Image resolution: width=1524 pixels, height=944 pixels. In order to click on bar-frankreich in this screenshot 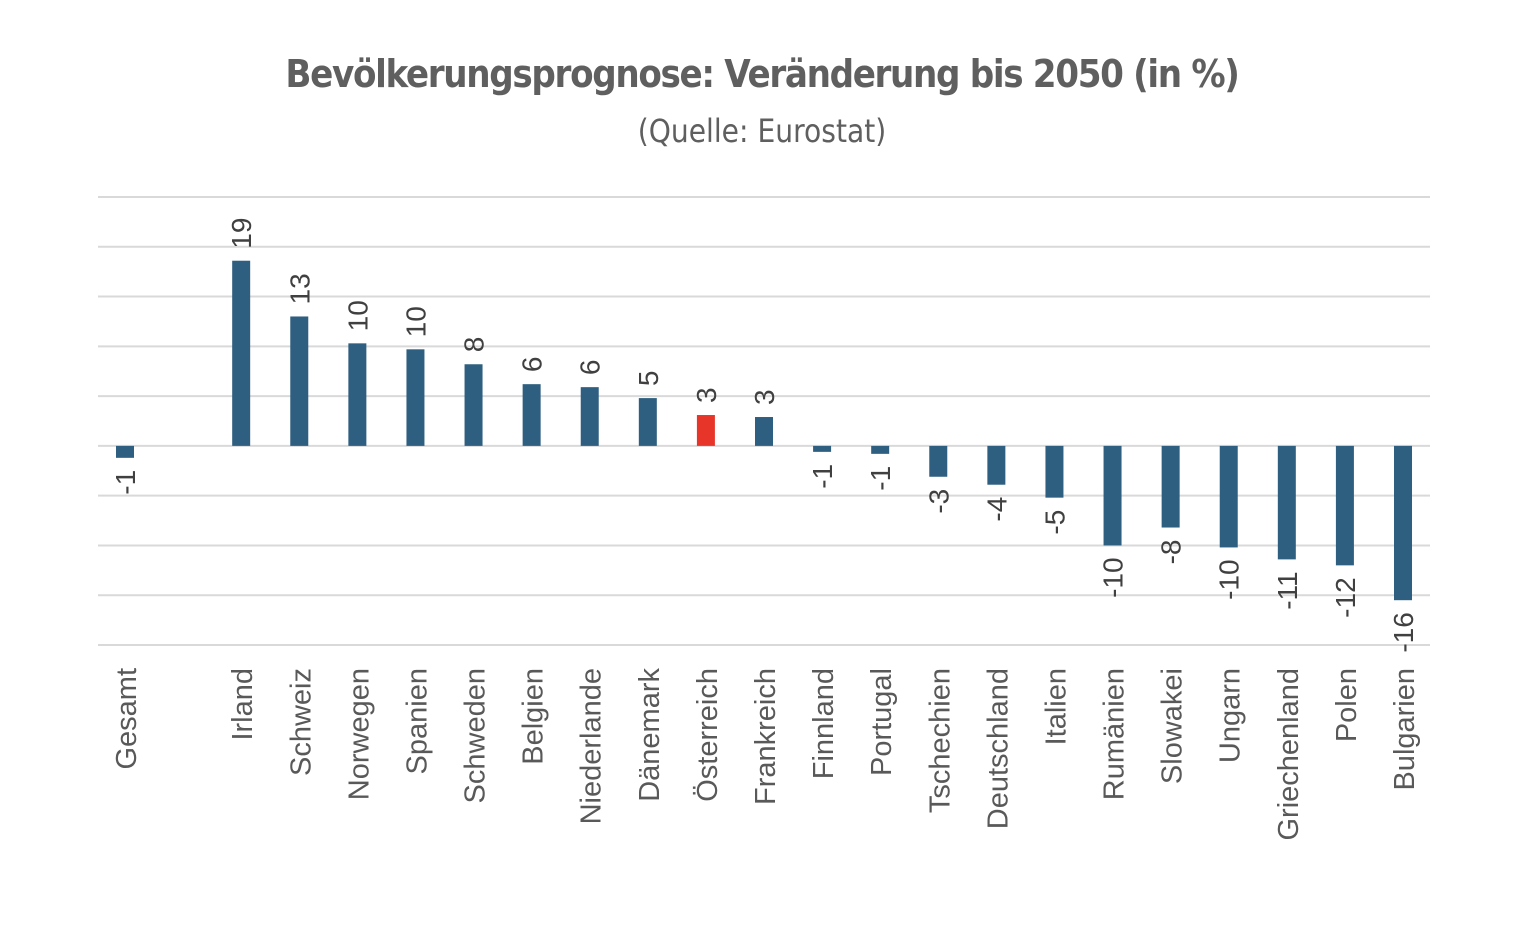, I will do `click(764, 431)`.